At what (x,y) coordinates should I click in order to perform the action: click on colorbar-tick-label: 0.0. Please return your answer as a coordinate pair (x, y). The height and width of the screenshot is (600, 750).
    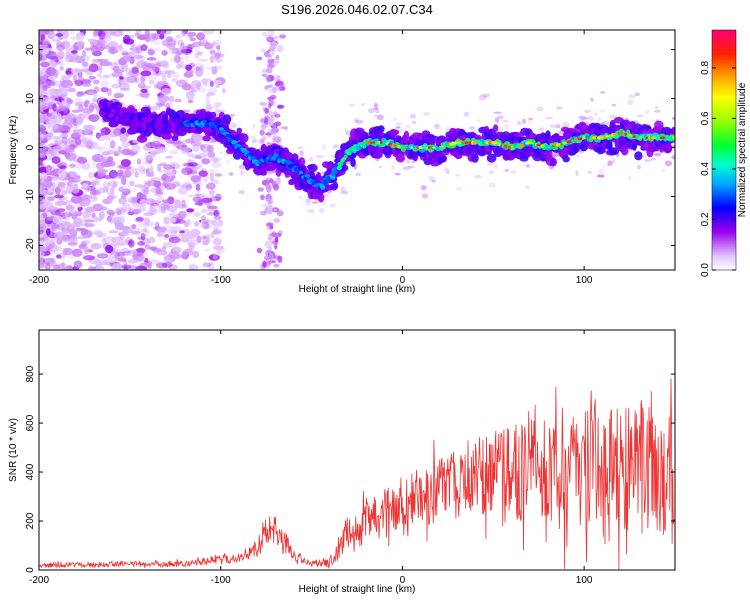
    Looking at the image, I should click on (705, 270).